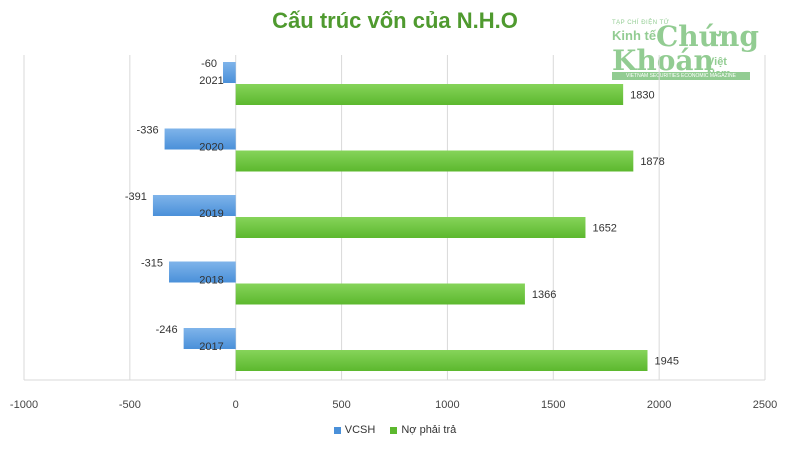  What do you see at coordinates (211, 81) in the screenshot?
I see `category-label-2021: 2021` at bounding box center [211, 81].